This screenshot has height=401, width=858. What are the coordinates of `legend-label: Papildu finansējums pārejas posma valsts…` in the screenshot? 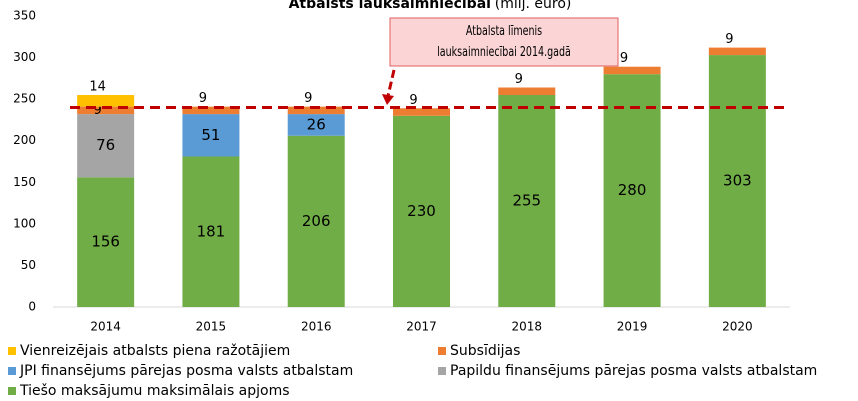 It's located at (633, 371).